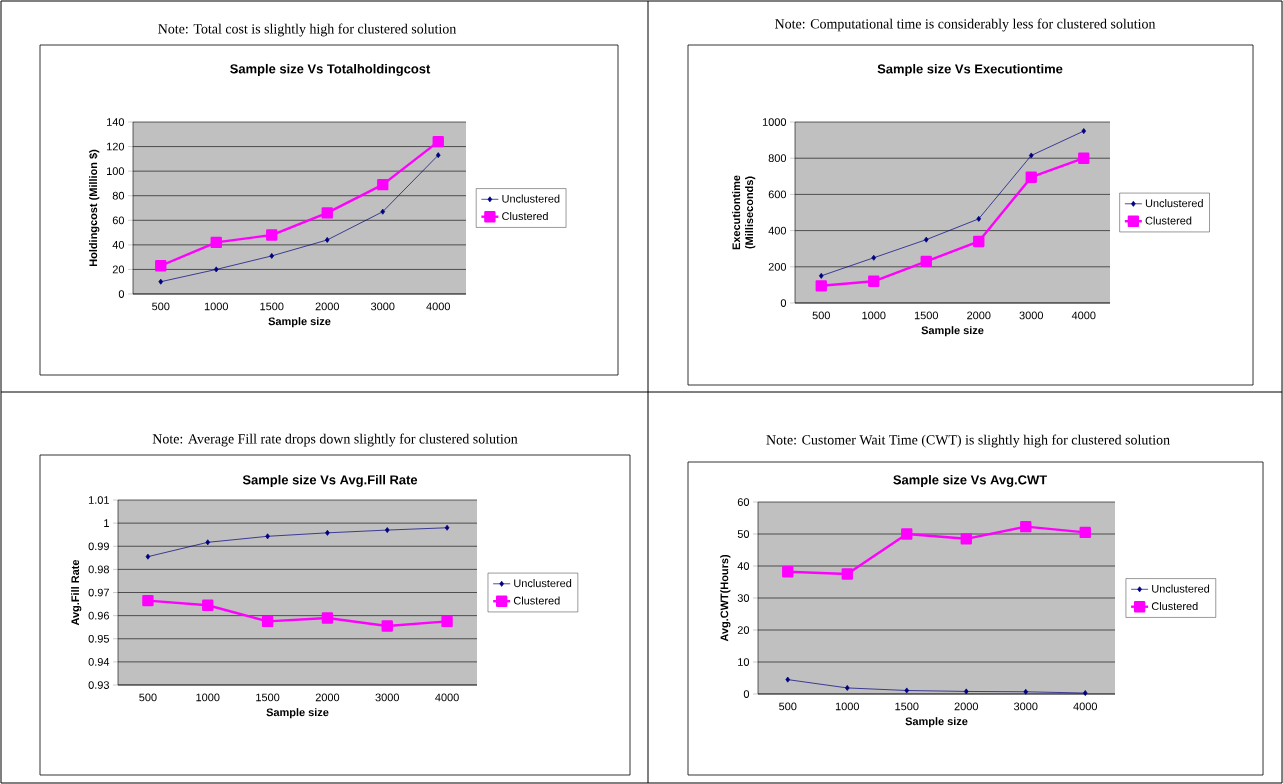 The image size is (1283, 784). Describe the element at coordinates (118, 220) in the screenshot. I see `y-tick-label: 60` at that location.